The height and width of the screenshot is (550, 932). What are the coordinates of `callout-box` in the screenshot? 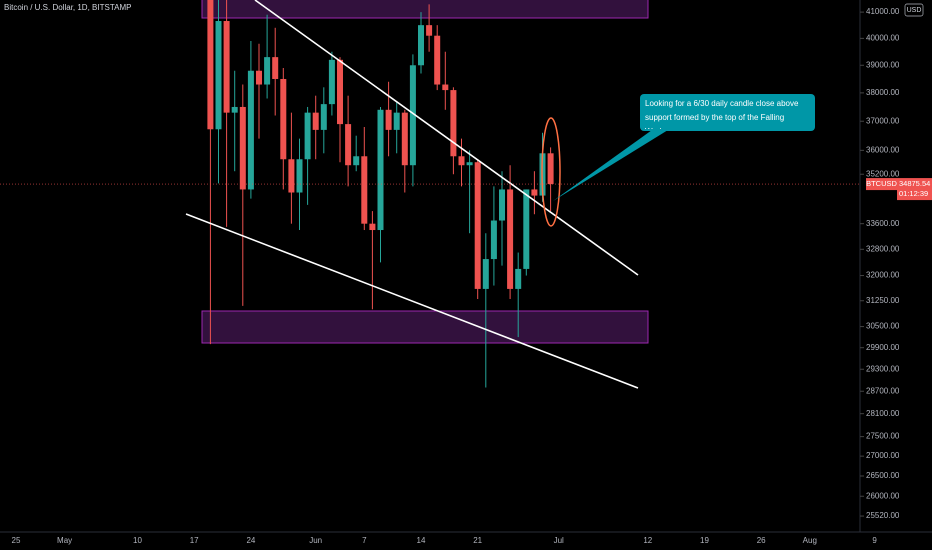 It's located at (727, 112).